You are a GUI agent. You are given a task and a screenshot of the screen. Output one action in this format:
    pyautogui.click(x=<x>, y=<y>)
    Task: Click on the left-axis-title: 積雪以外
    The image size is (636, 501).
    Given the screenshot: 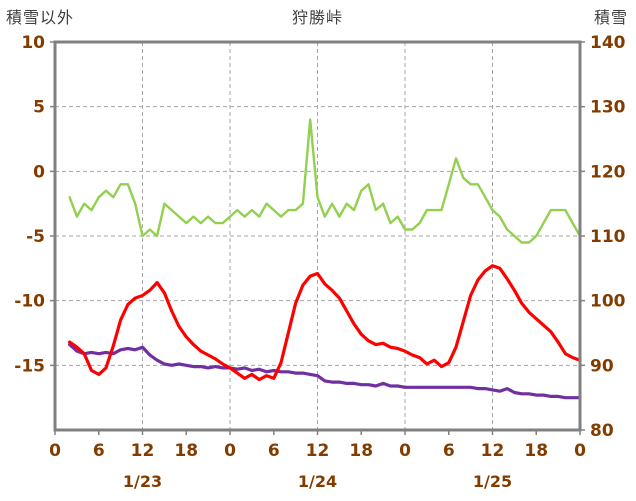 What is the action you would take?
    pyautogui.click(x=40, y=17)
    